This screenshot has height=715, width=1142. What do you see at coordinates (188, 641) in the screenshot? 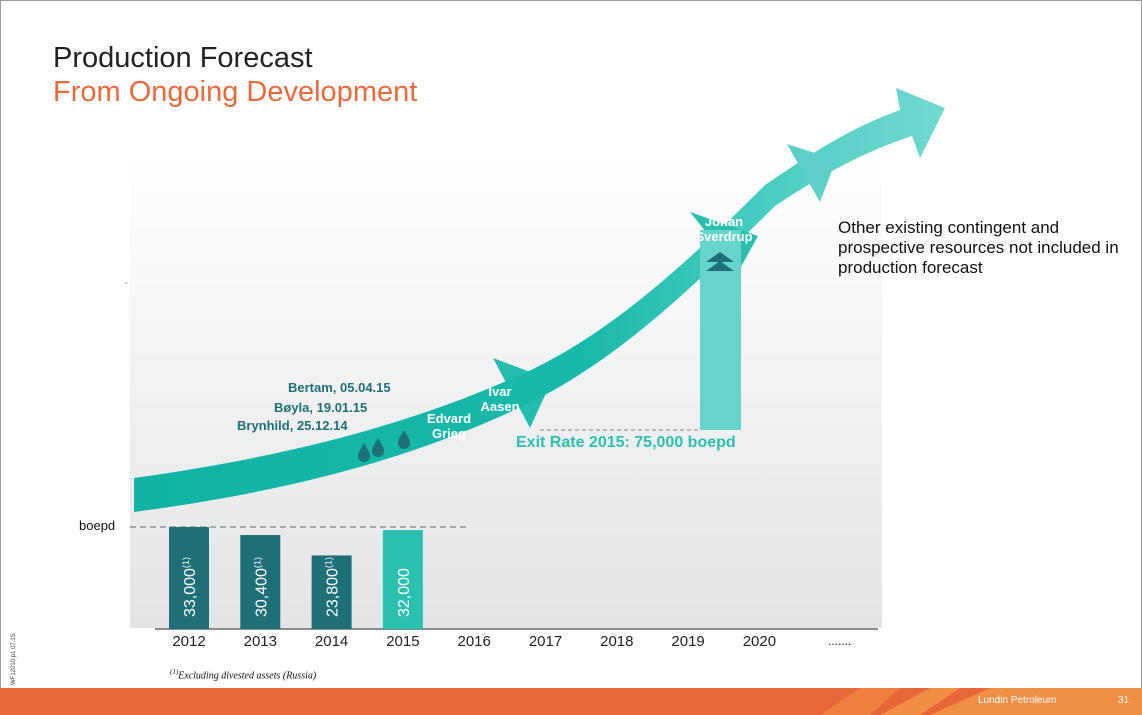
I see `x-tick-label: 2012` at bounding box center [188, 641].